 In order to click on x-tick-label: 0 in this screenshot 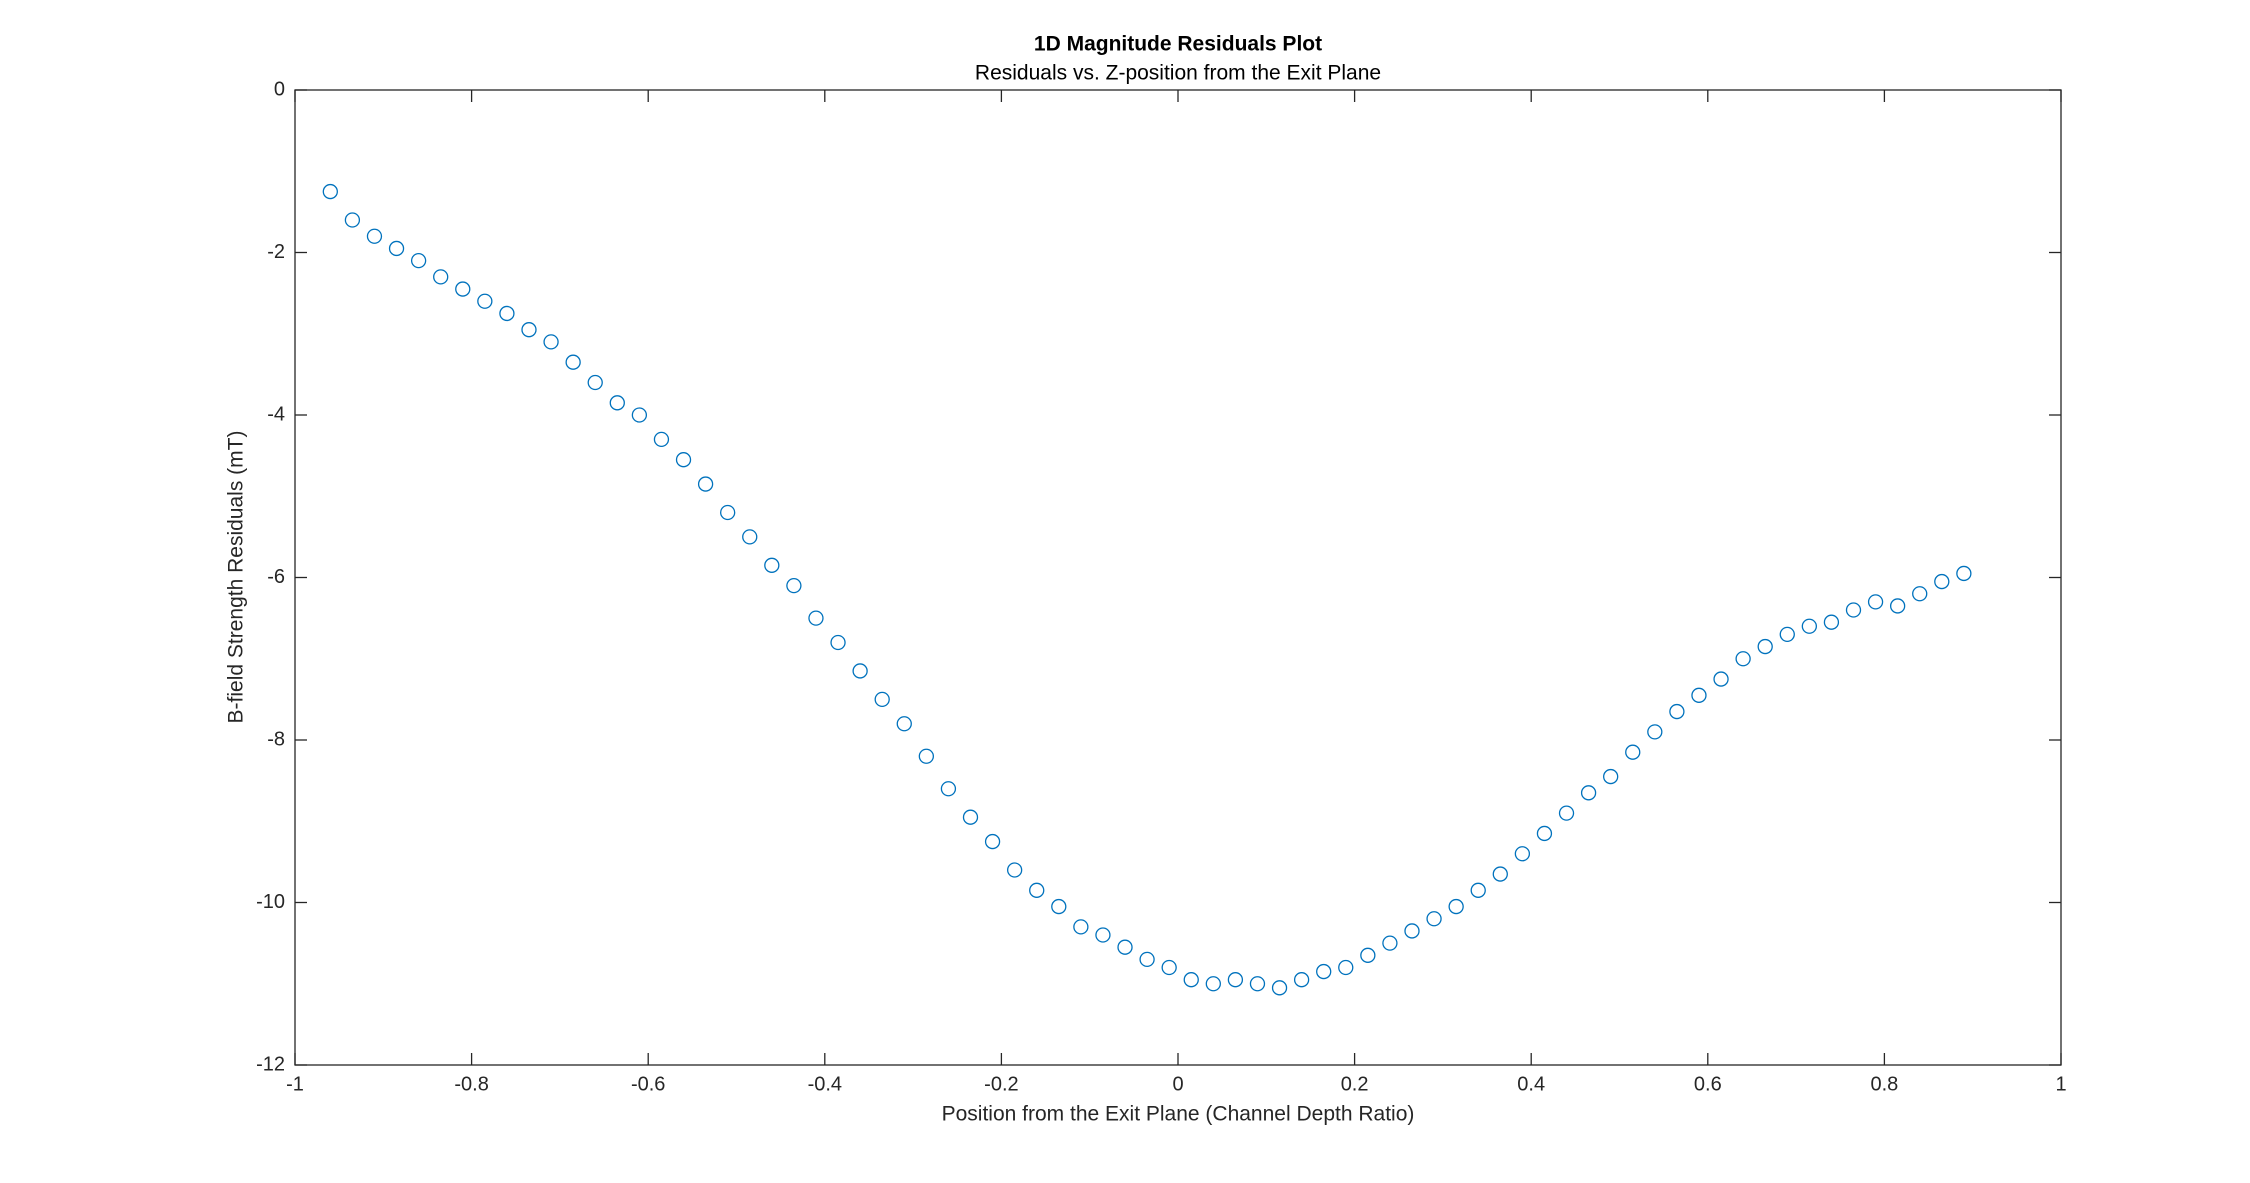, I will do `click(1177, 1084)`.